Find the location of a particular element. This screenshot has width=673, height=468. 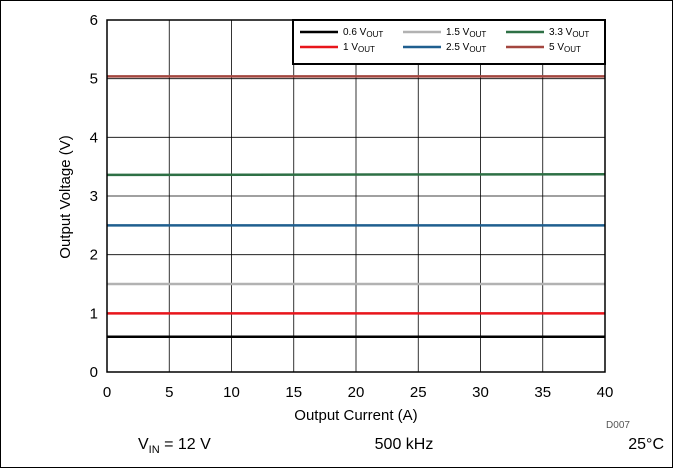

y-tick-label: 2 is located at coordinates (94, 255).